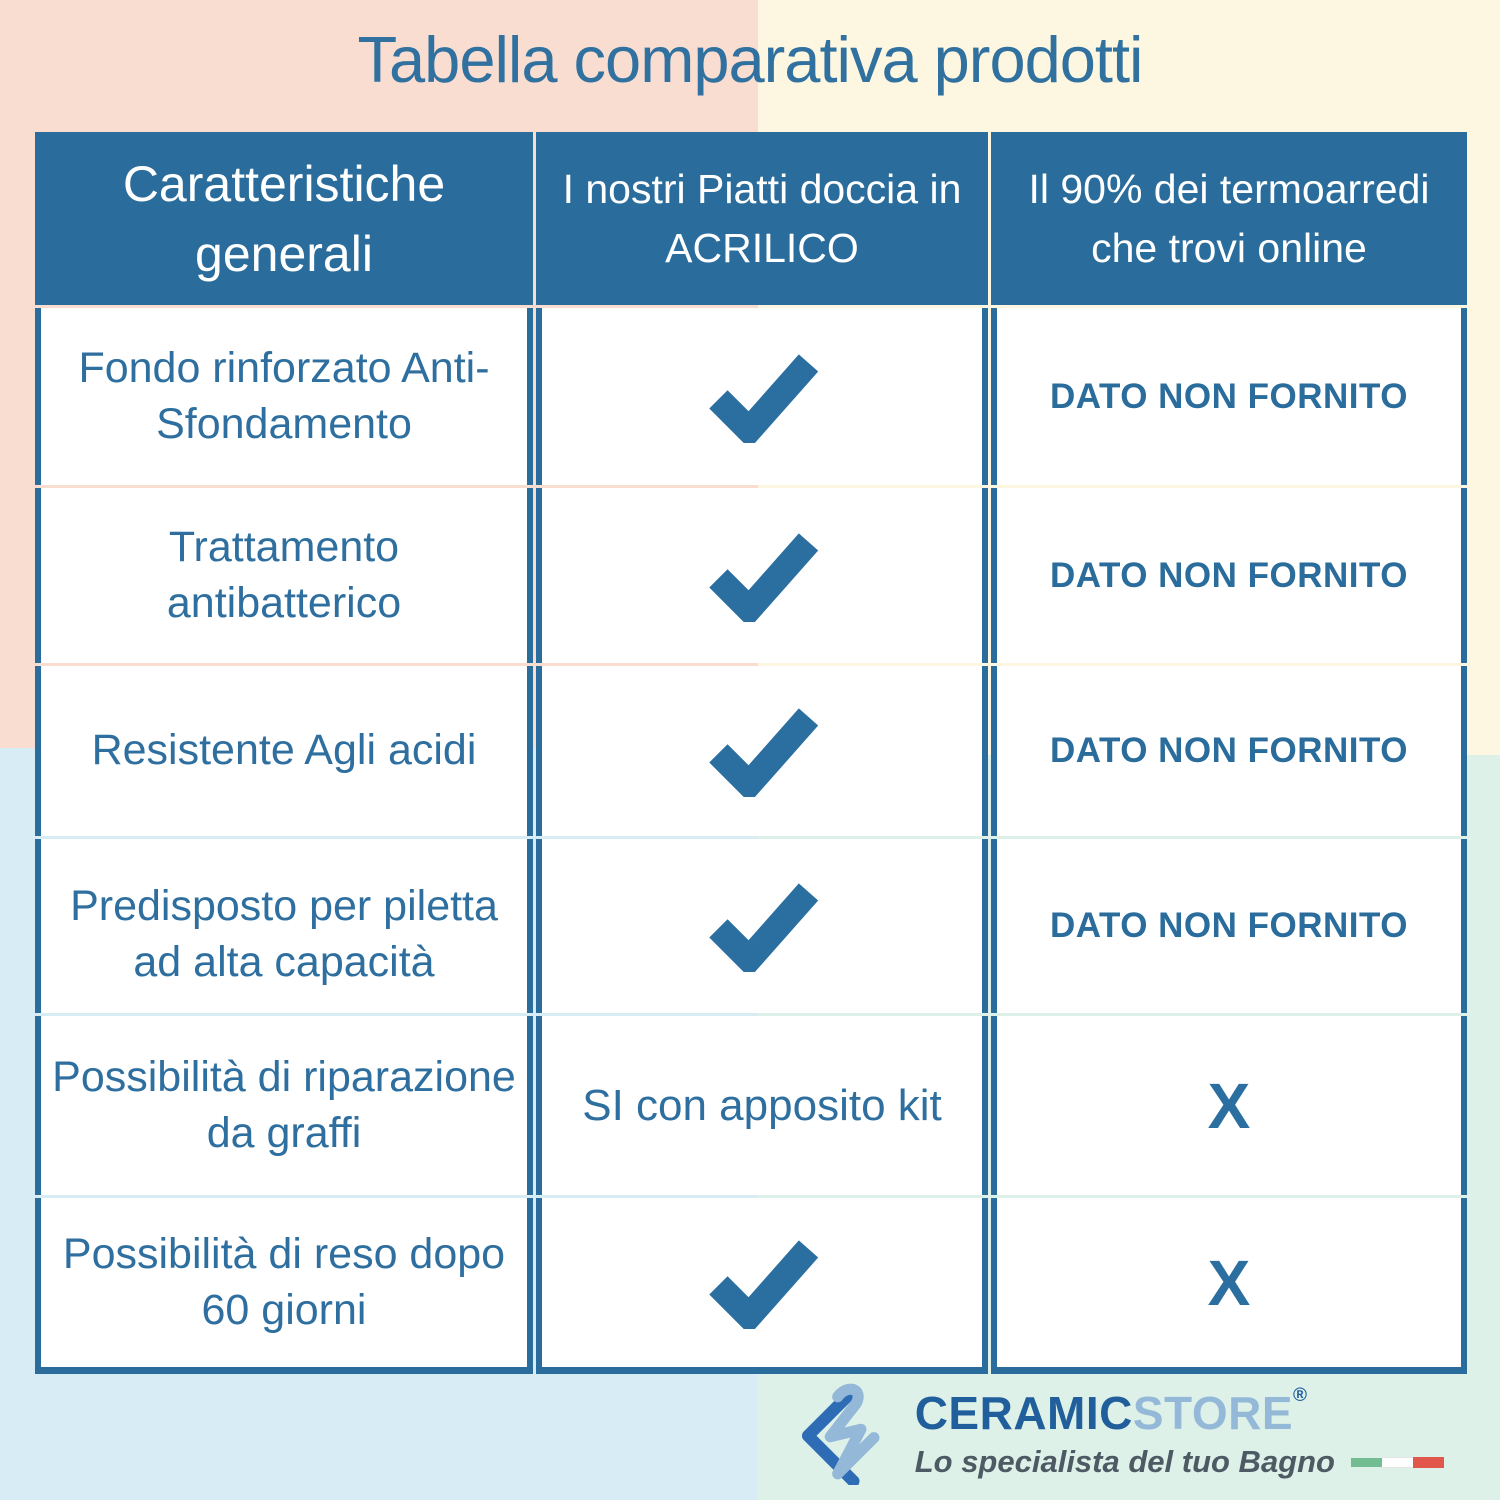 This screenshot has height=1500, width=1500. I want to click on brand-name: CERAMICSTORE®, so click(1111, 1411).